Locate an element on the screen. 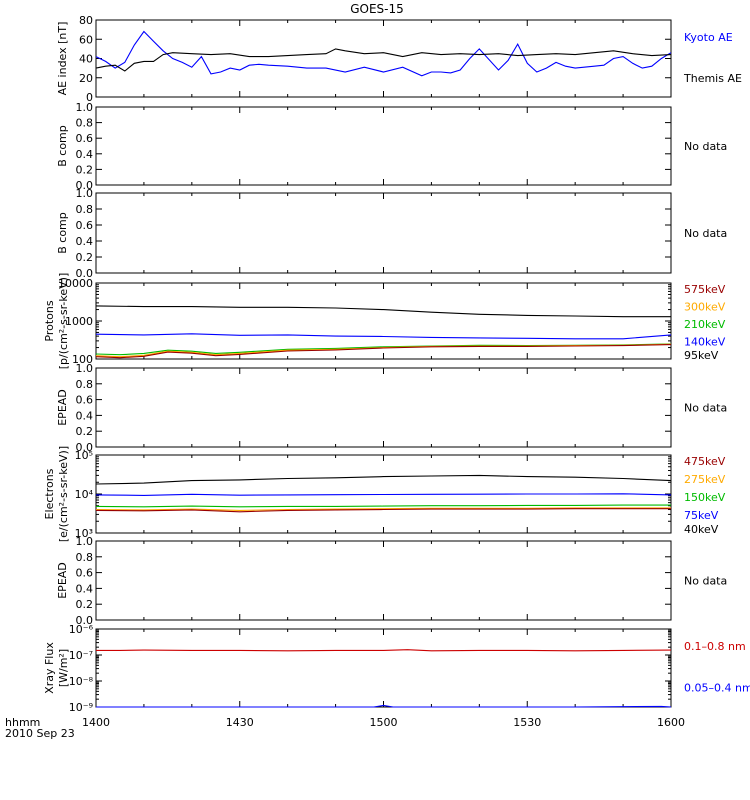 The image size is (750, 800). panel-epead2: 0.0 0.2 0.4 0.6 0.8 1.0 EPEAD No data is located at coordinates (391, 581).